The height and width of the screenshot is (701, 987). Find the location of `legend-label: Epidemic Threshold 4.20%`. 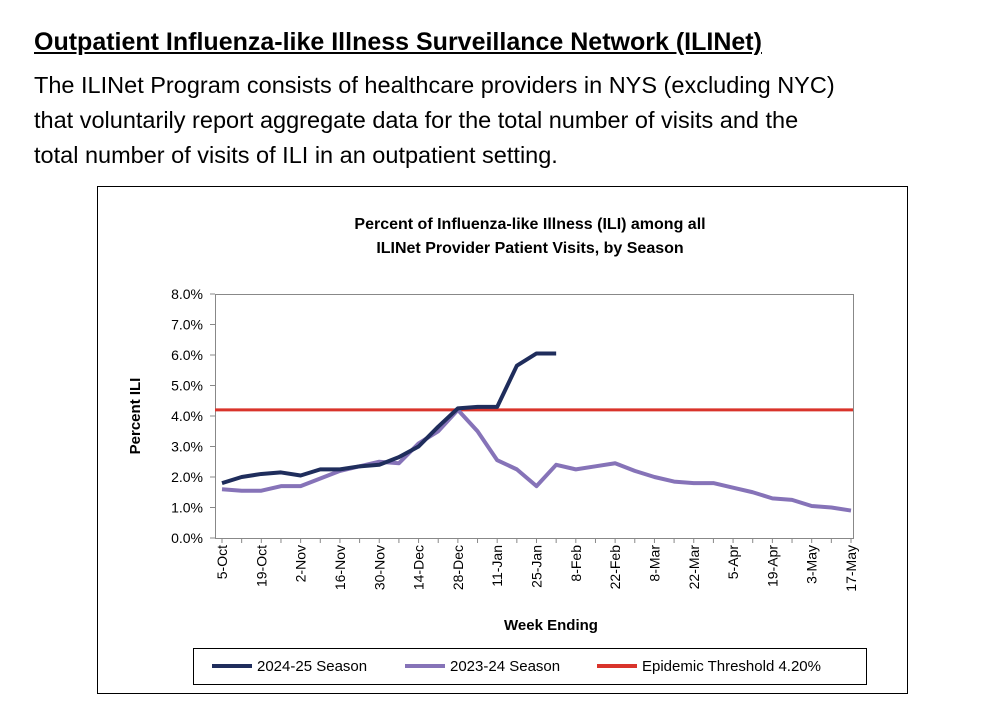

legend-label: Epidemic Threshold 4.20% is located at coordinates (731, 666).